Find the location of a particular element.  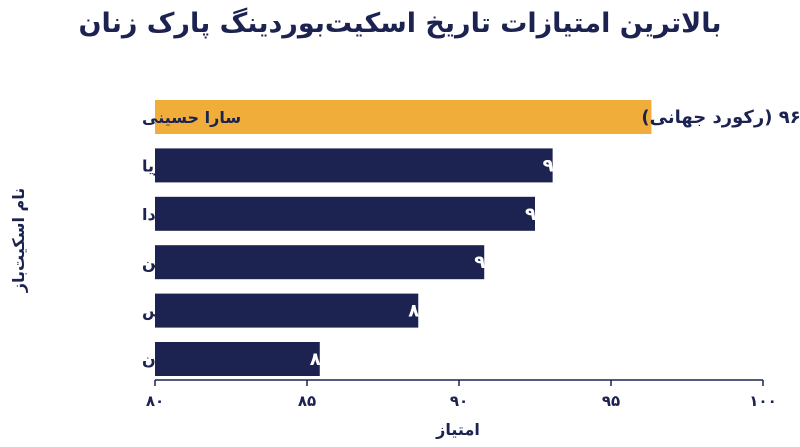

category-label-3: کلاری دانکن is located at coordinates (189, 262).